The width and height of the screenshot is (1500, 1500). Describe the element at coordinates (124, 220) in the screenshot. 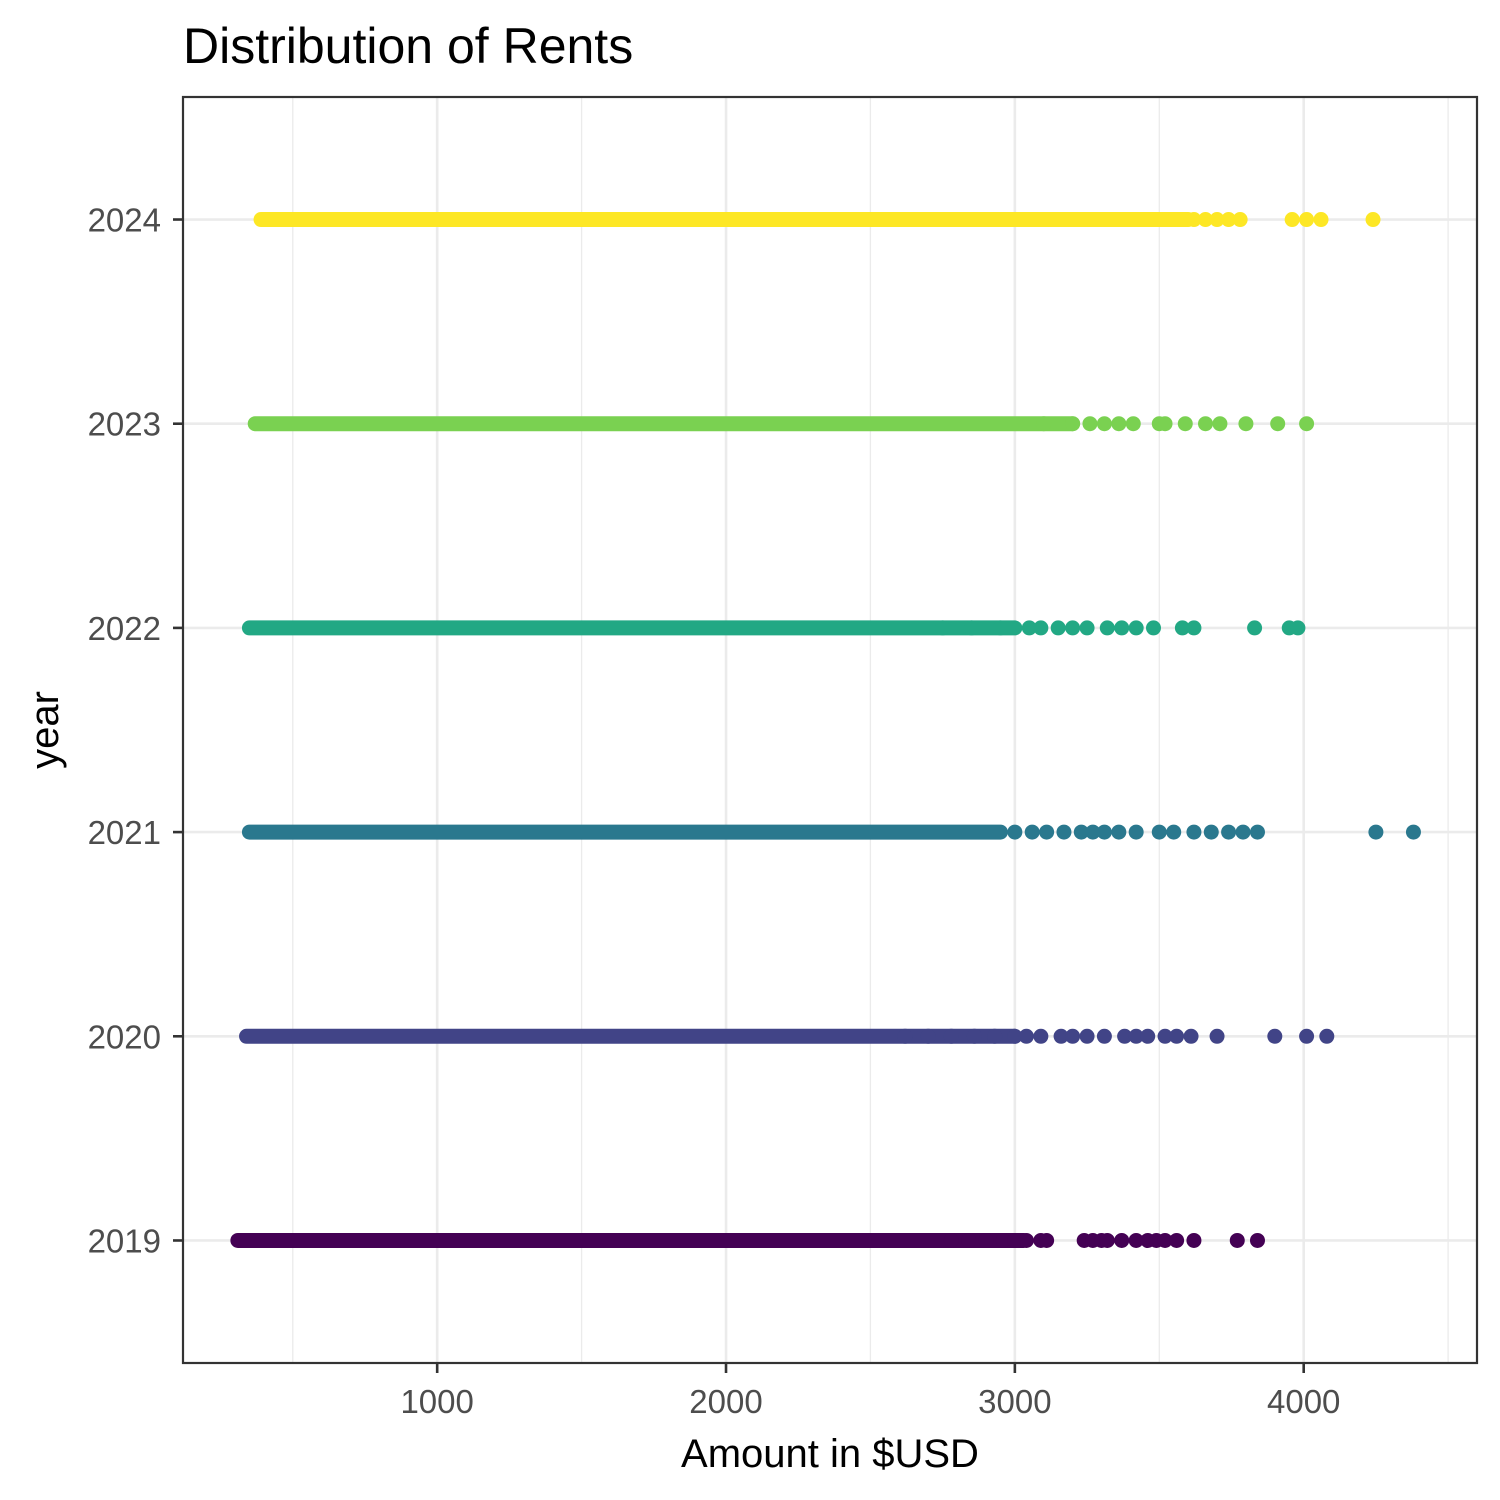

I see `y-tick-label: 2024` at that location.